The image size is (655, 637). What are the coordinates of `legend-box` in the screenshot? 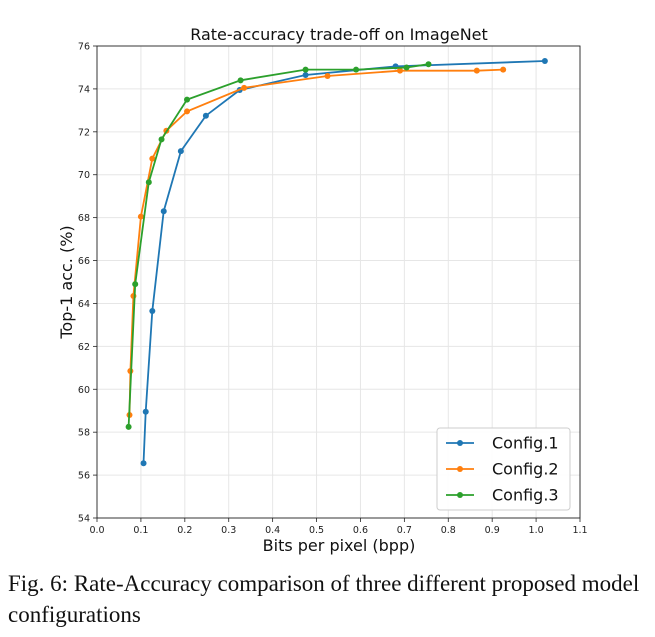 It's located at (503, 469).